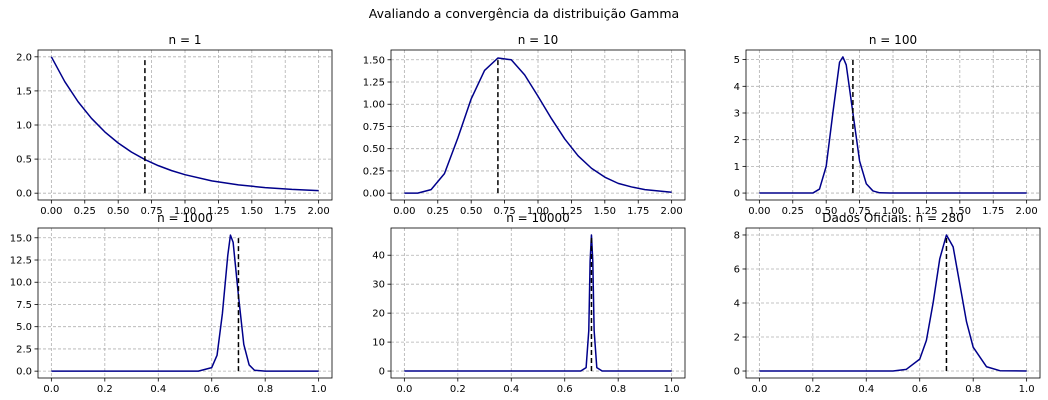  What do you see at coordinates (537, 218) in the screenshot?
I see `chart-title: n = 10000` at bounding box center [537, 218].